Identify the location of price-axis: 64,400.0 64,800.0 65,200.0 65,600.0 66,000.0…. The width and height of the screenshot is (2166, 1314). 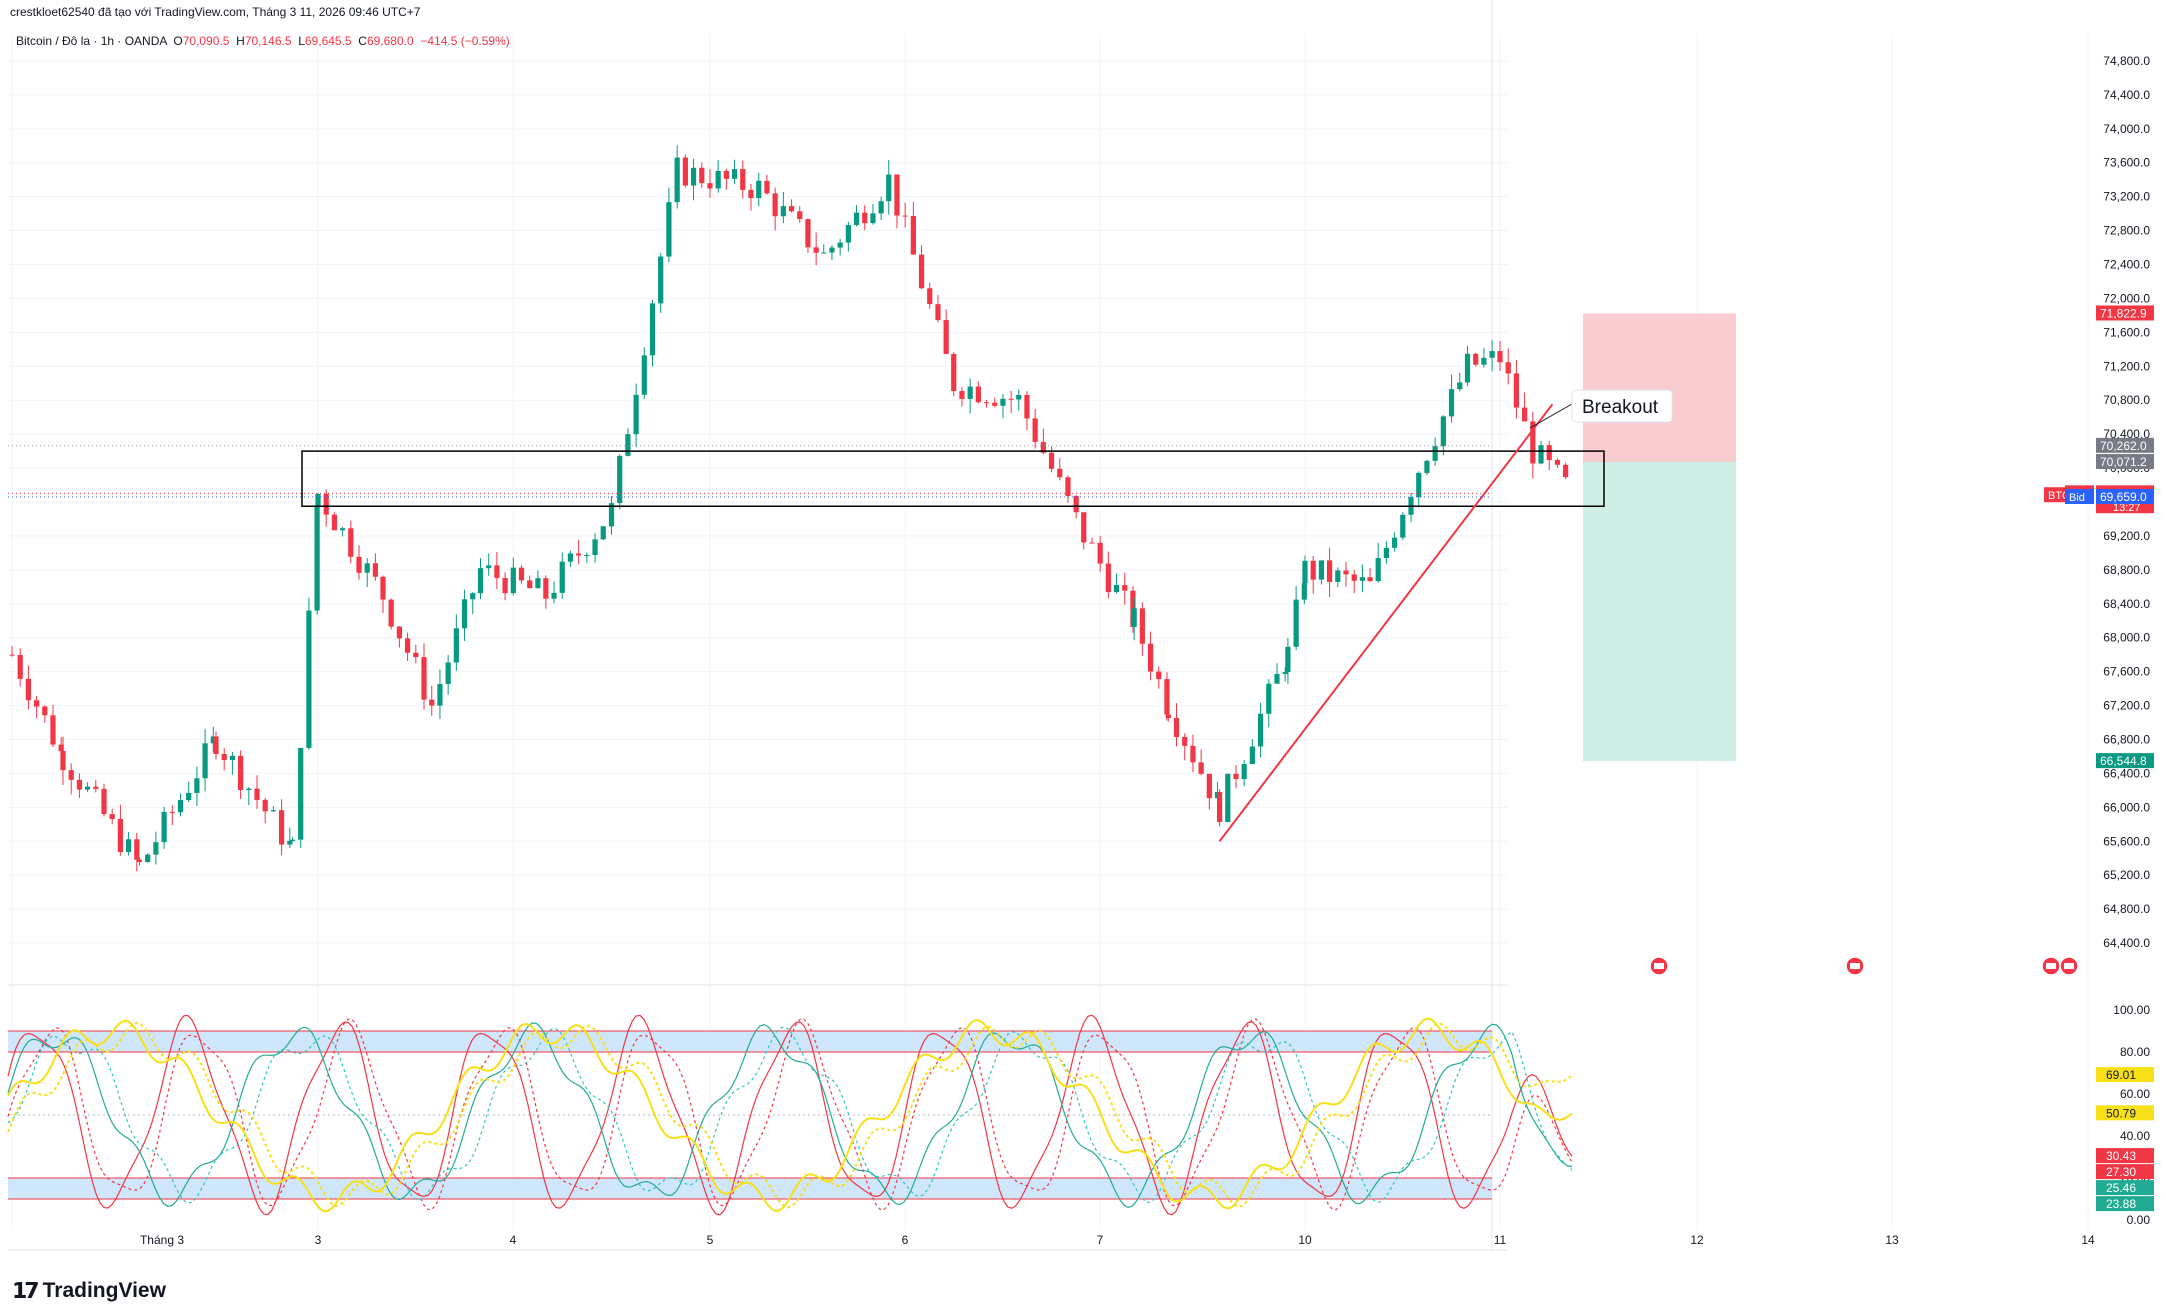
(2099, 502).